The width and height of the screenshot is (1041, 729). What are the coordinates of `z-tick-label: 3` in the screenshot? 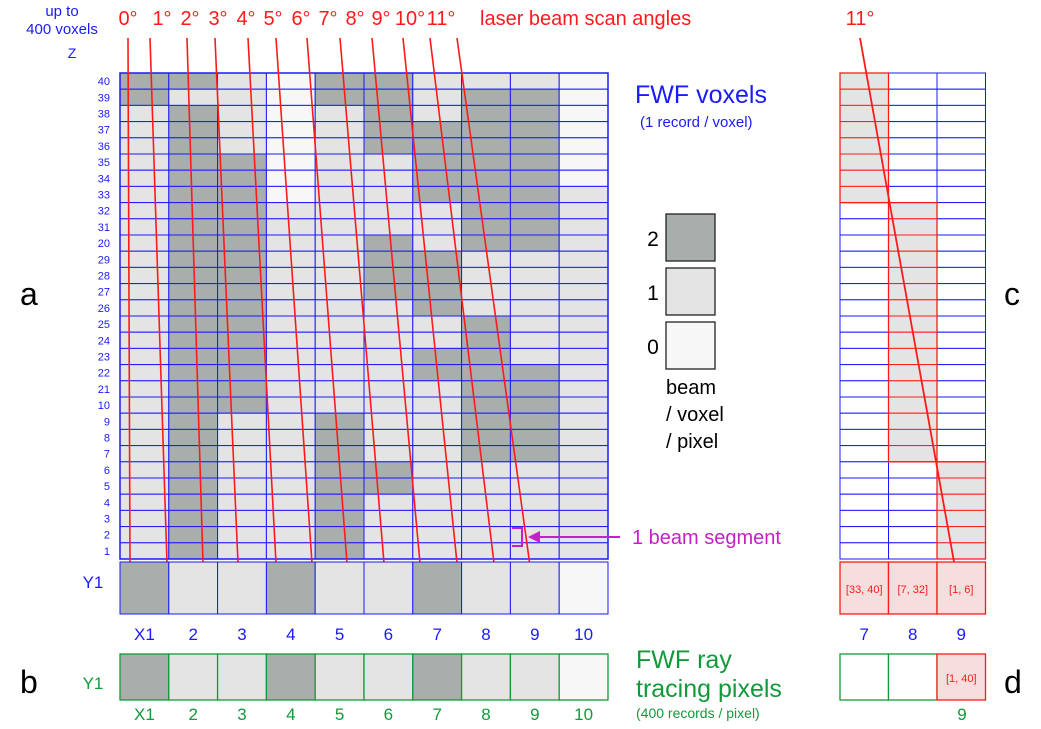 It's located at (107, 520).